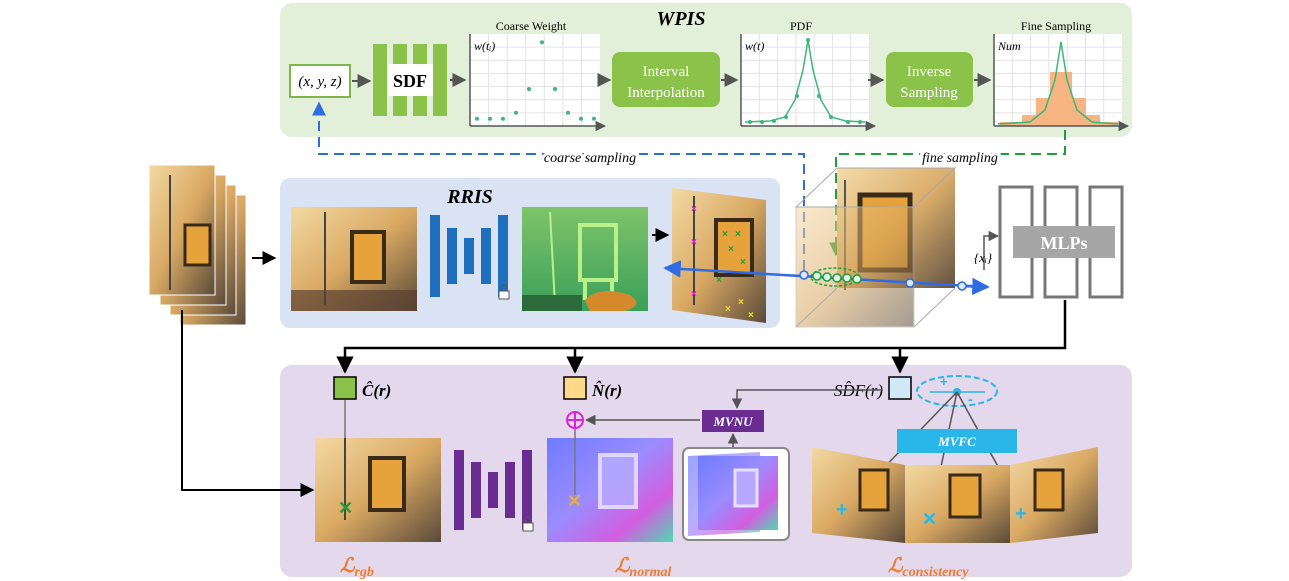 This screenshot has width=1289, height=581. I want to click on inverse-sampling-box, so click(929, 79).